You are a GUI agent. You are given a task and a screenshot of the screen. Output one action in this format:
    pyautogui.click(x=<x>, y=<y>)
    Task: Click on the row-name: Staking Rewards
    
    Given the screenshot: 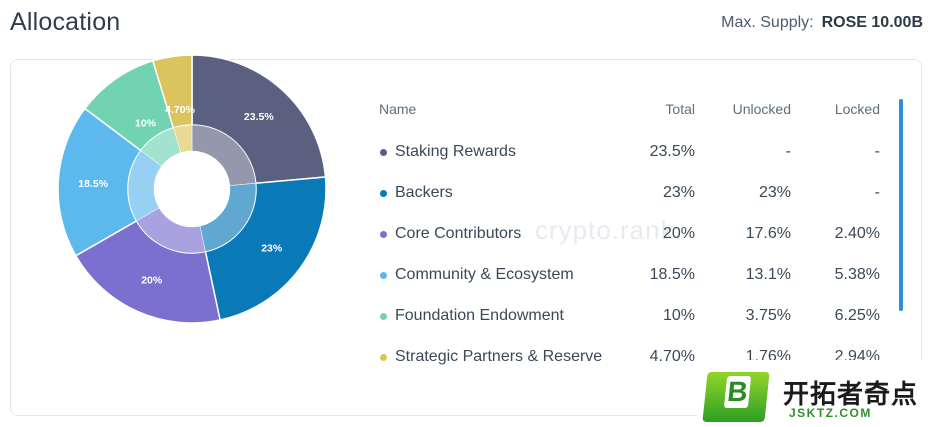 What is the action you would take?
    pyautogui.click(x=455, y=151)
    